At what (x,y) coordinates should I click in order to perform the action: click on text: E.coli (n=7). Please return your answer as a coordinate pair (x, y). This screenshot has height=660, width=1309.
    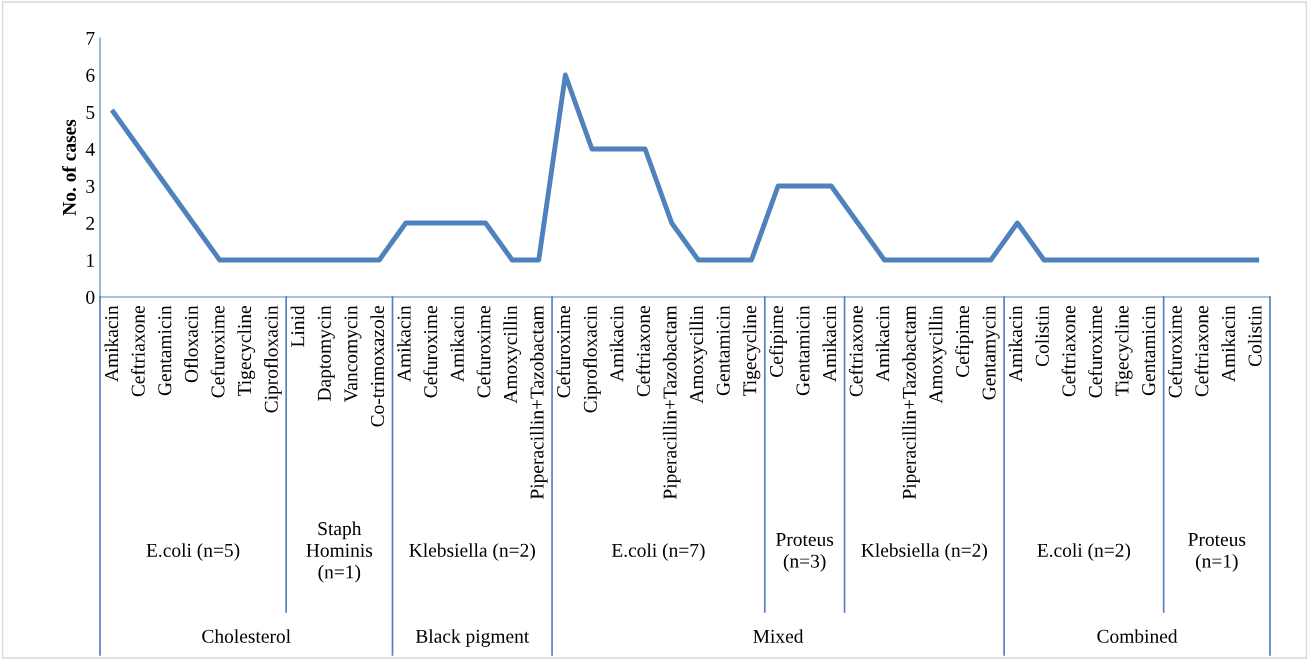
    Looking at the image, I should click on (658, 552).